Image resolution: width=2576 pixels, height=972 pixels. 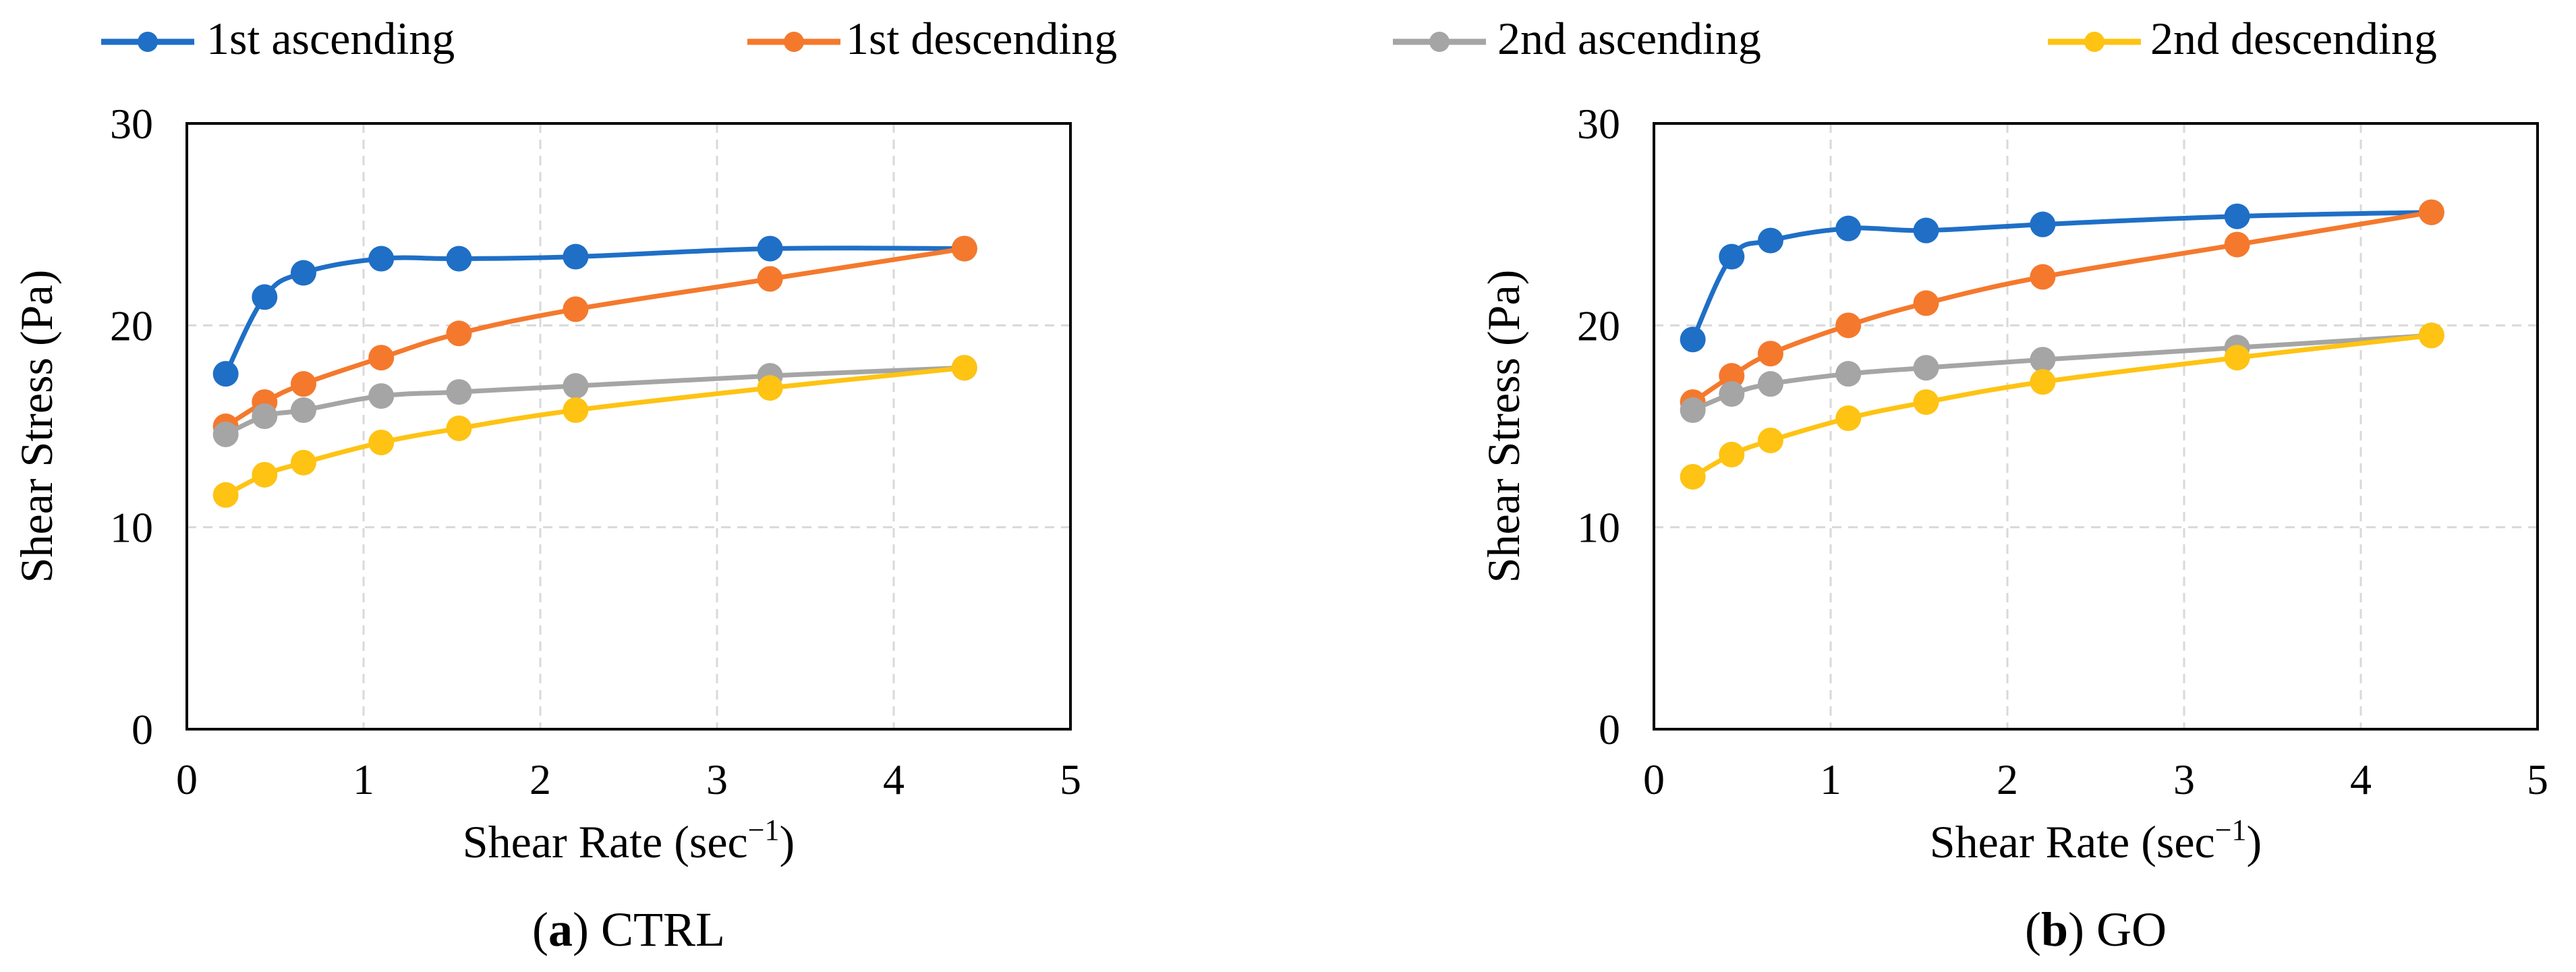 What do you see at coordinates (787, 841) in the screenshot?
I see `x-axis-label-close: )` at bounding box center [787, 841].